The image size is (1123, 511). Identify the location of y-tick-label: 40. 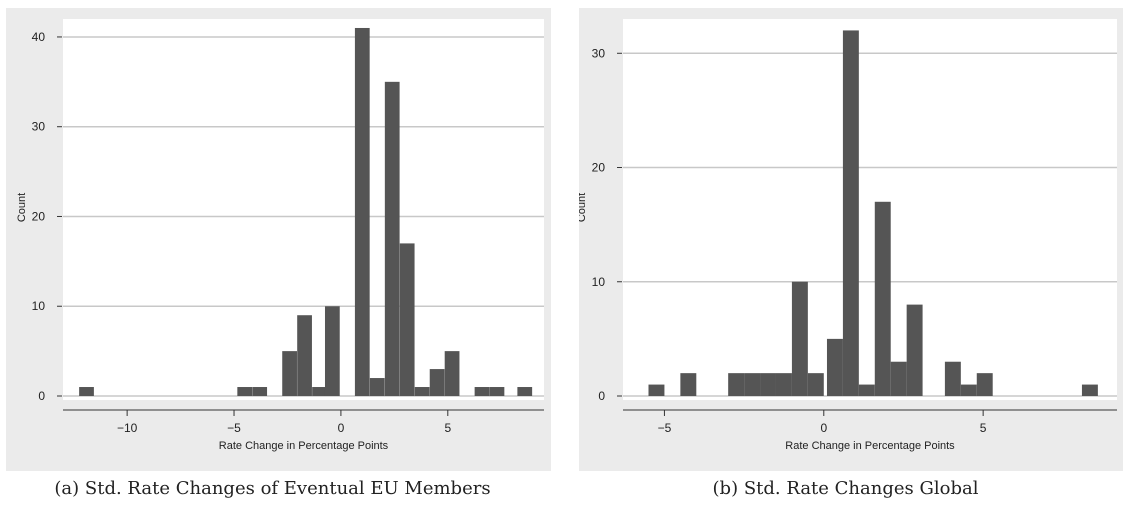
(39, 37).